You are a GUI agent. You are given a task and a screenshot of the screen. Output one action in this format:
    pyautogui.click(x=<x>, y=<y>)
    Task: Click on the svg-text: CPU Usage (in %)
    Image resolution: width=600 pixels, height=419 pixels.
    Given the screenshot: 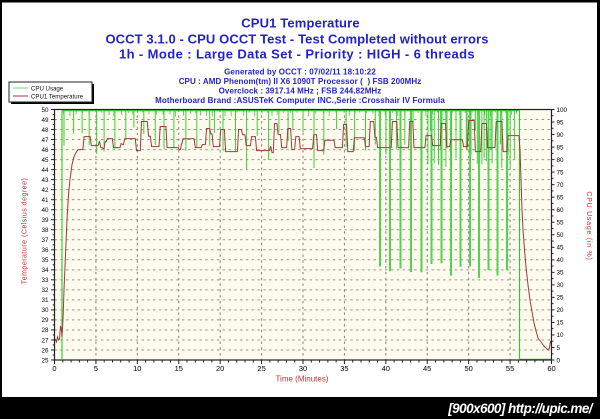 What is the action you would take?
    pyautogui.click(x=588, y=225)
    